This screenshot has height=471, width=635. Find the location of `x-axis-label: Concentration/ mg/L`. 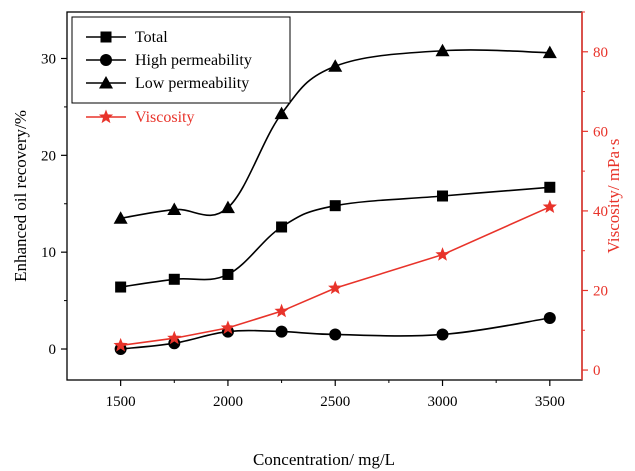

x-axis-label: Concentration/ mg/L is located at coordinates (324, 459).